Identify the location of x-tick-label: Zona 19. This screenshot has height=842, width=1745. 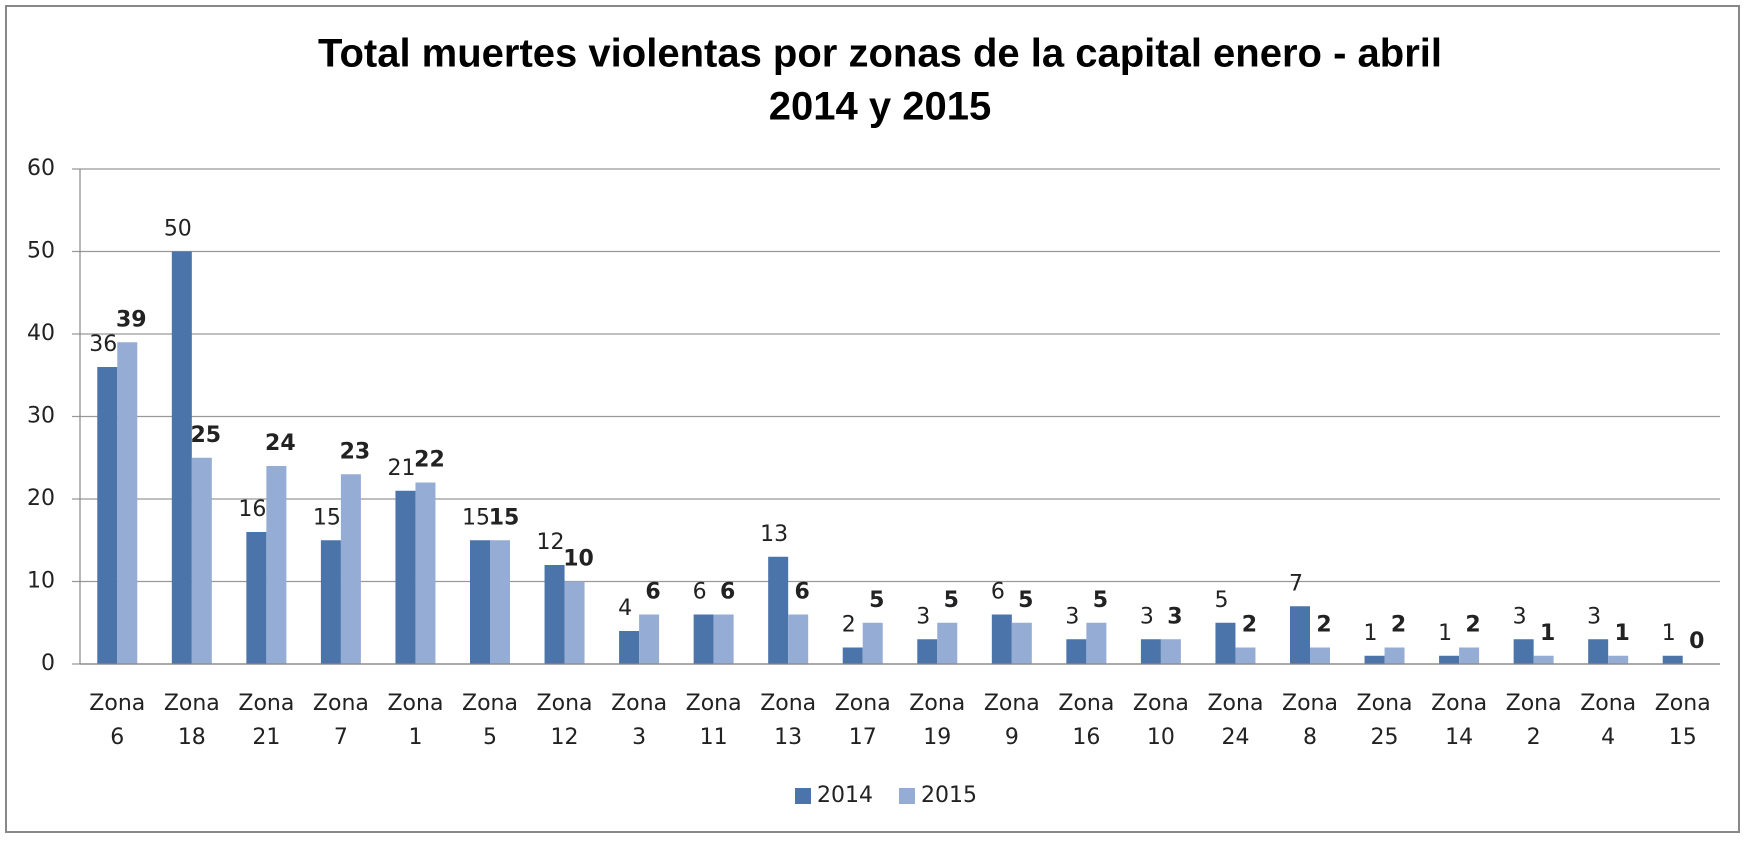
(937, 720).